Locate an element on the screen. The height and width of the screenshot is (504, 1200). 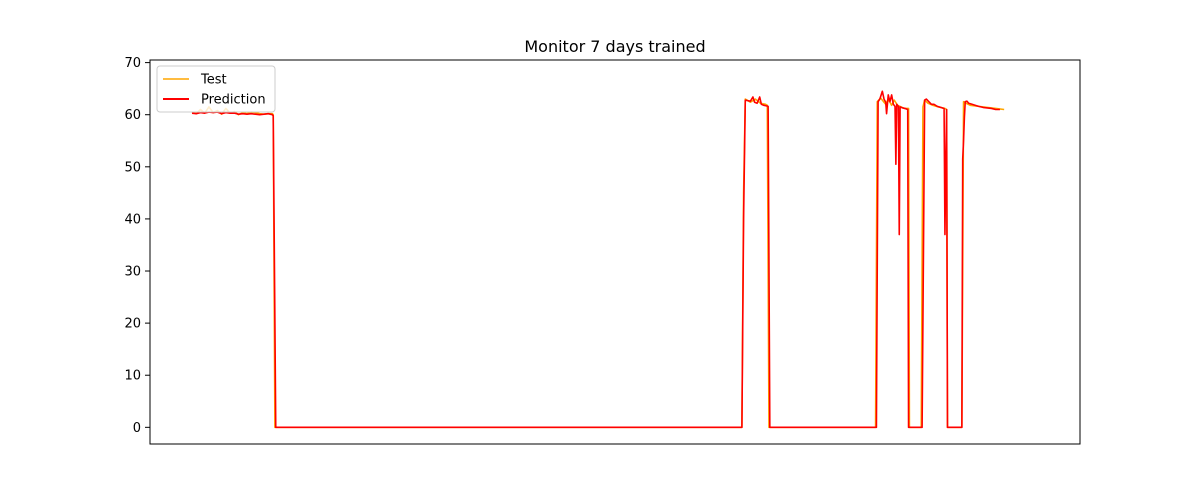
y-tick-label: 40 is located at coordinates (132, 219).